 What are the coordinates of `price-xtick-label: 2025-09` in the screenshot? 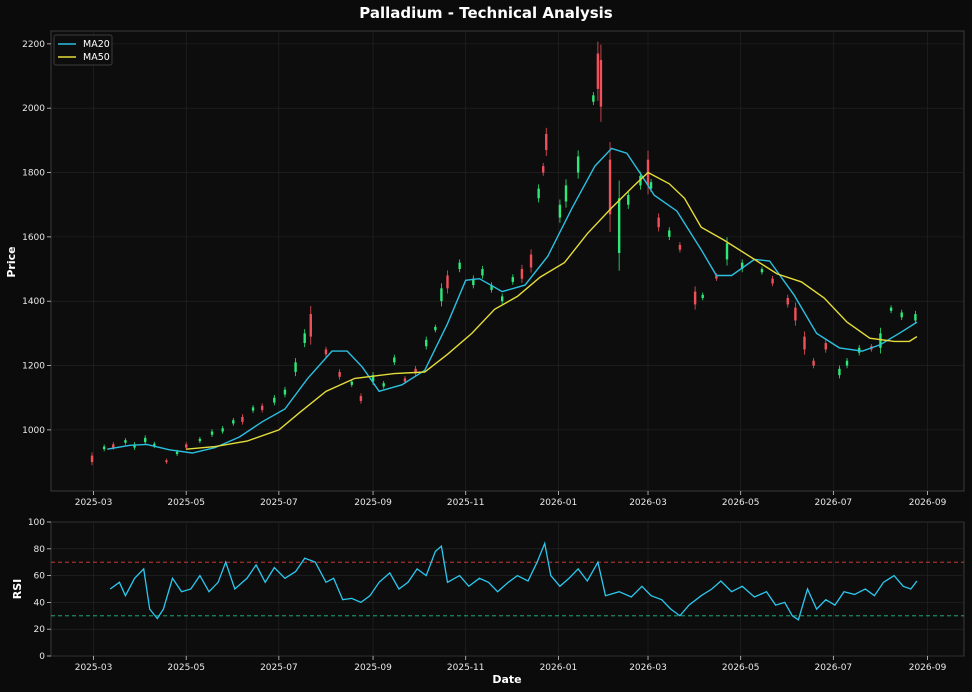 It's located at (373, 503).